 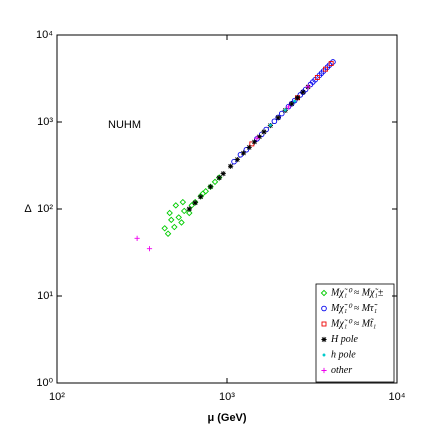 I want to click on x-tick-label: 10⁴, so click(x=397, y=397).